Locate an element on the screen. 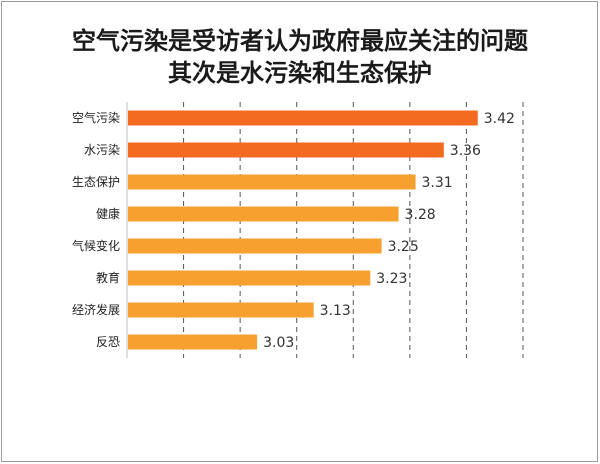 This screenshot has height=464, width=600. data-label: 3.25 is located at coordinates (403, 247).